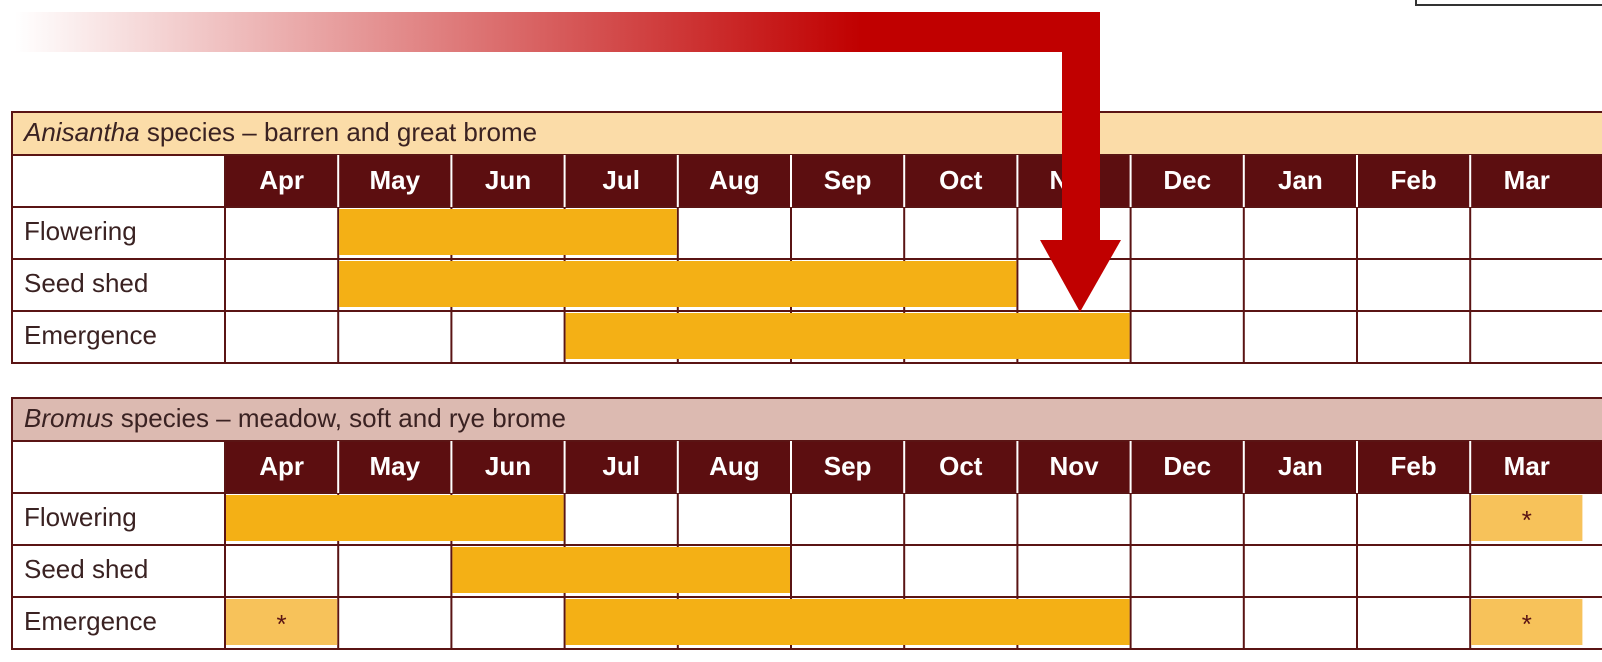  I want to click on arrow, so click(1080, 162).